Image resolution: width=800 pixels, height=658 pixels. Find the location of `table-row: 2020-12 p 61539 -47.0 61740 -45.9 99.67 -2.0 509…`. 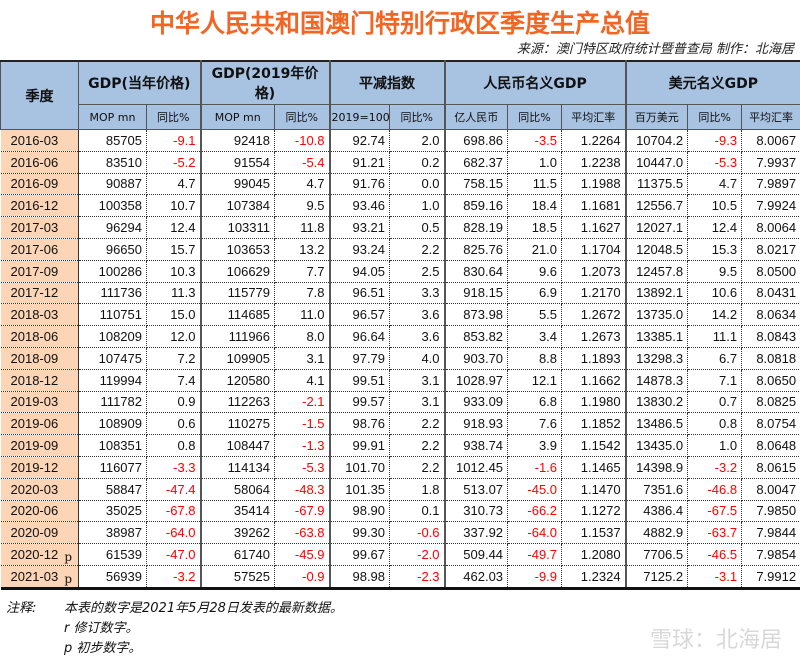

table-row: 2020-12 p 61539 -47.0 61740 -45.9 99.67 -2.0 509… is located at coordinates (400, 554).